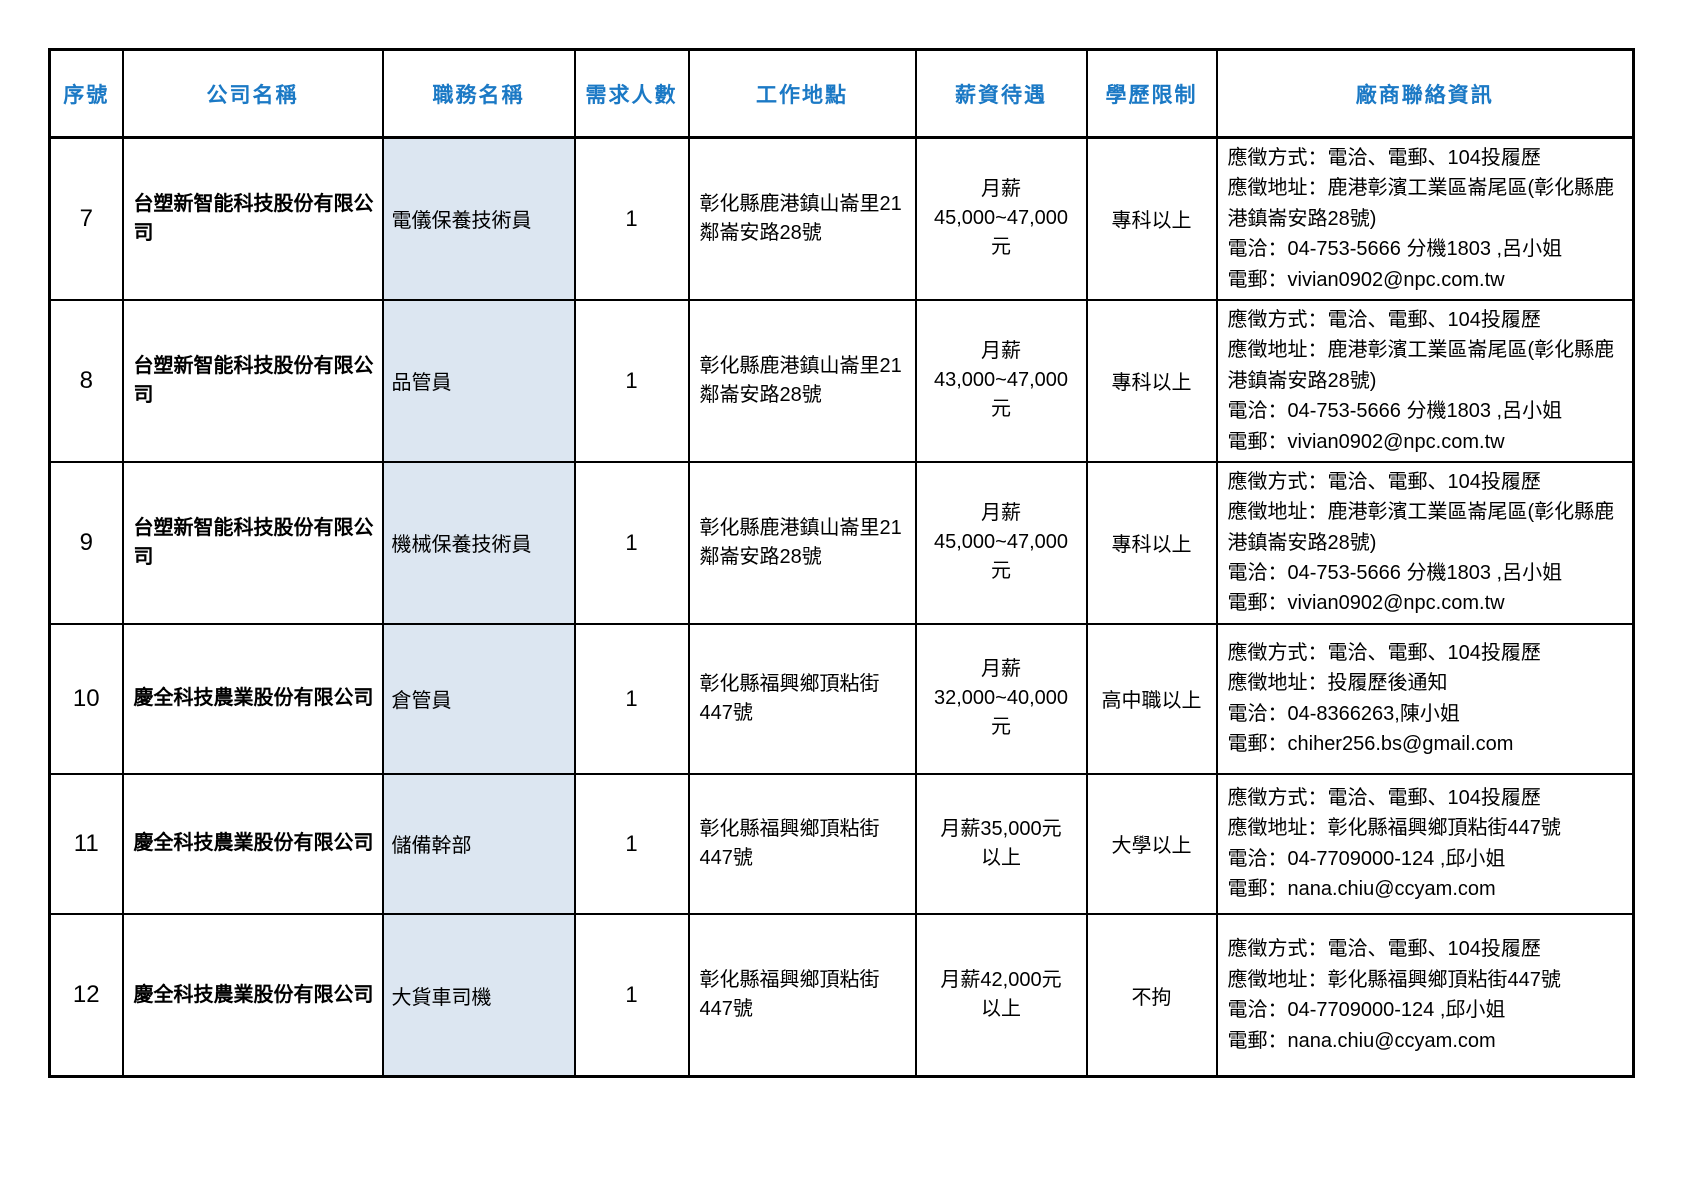 The width and height of the screenshot is (1683, 1190). What do you see at coordinates (1370, 744) in the screenshot?
I see `contact-email: 電郵：chiher256.bs@gmail.com` at bounding box center [1370, 744].